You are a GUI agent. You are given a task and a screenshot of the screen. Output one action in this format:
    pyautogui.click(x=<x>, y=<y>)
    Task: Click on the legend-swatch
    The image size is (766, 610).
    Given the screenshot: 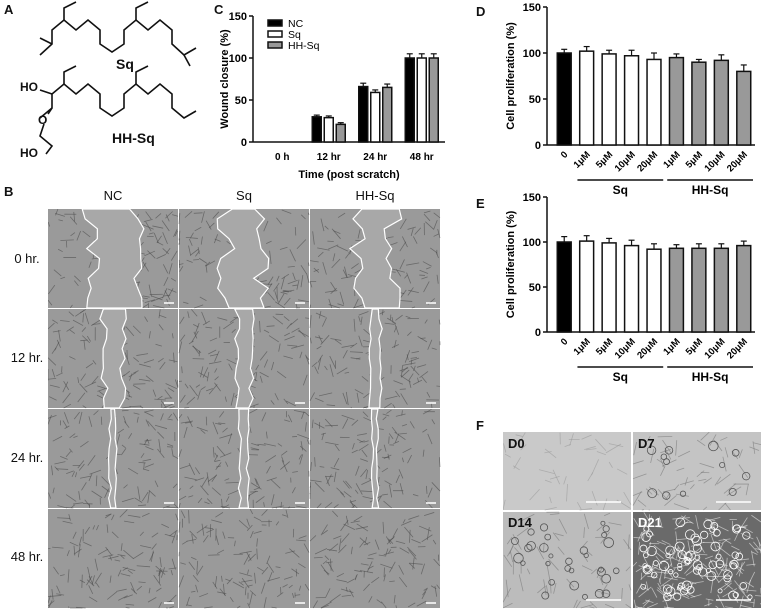 What is the action you would take?
    pyautogui.click(x=275, y=23)
    